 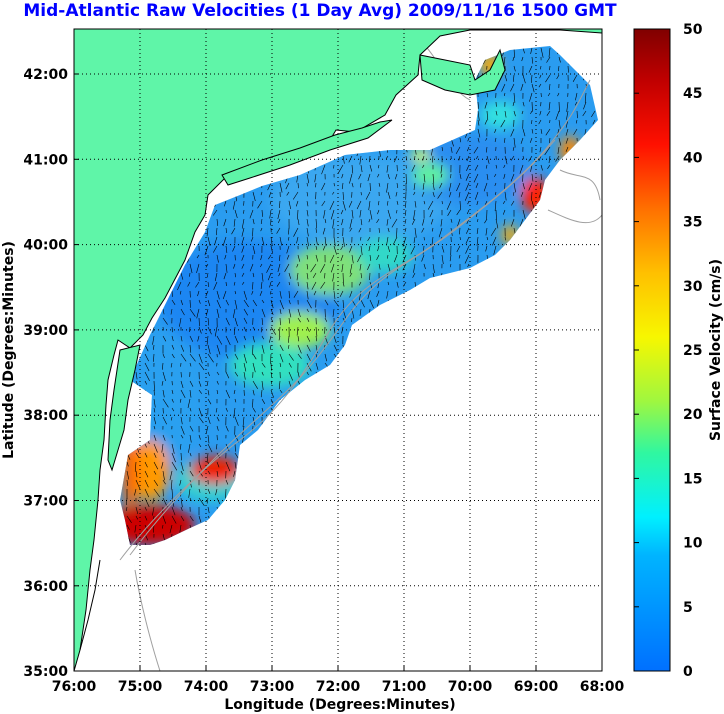 What do you see at coordinates (9, 350) in the screenshot?
I see `y-axis-label: Latitude (Degrees:Minutes)` at bounding box center [9, 350].